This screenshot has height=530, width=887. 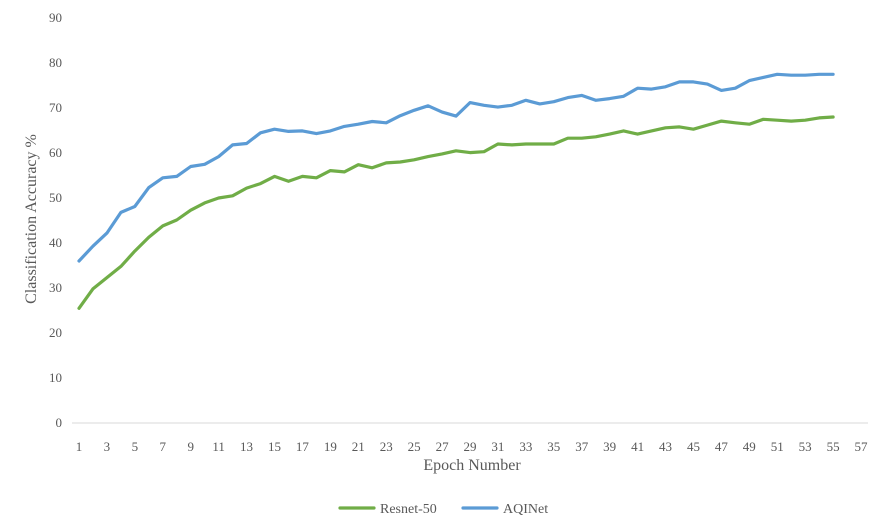 I want to click on x-tick-label: 19, so click(x=330, y=446).